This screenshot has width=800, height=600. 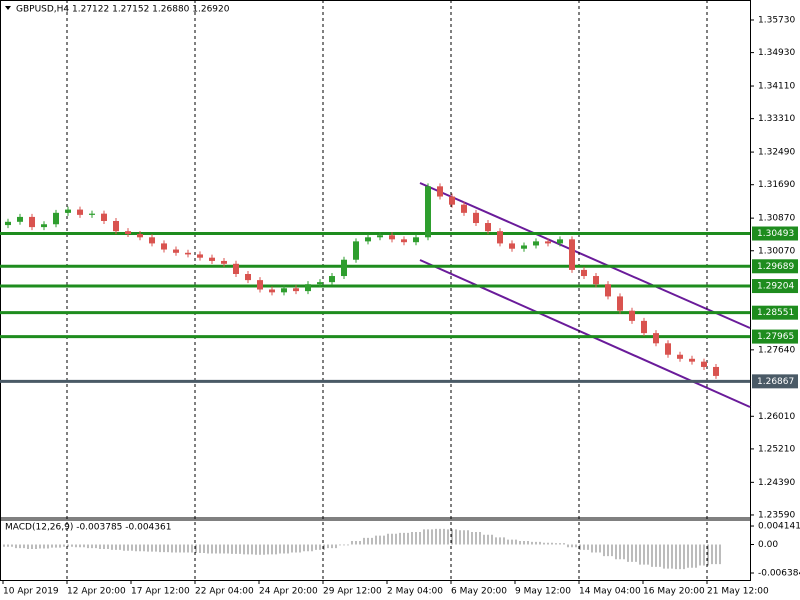 I want to click on x-tick-label: 17 Apr 12:00, so click(x=160, y=592).